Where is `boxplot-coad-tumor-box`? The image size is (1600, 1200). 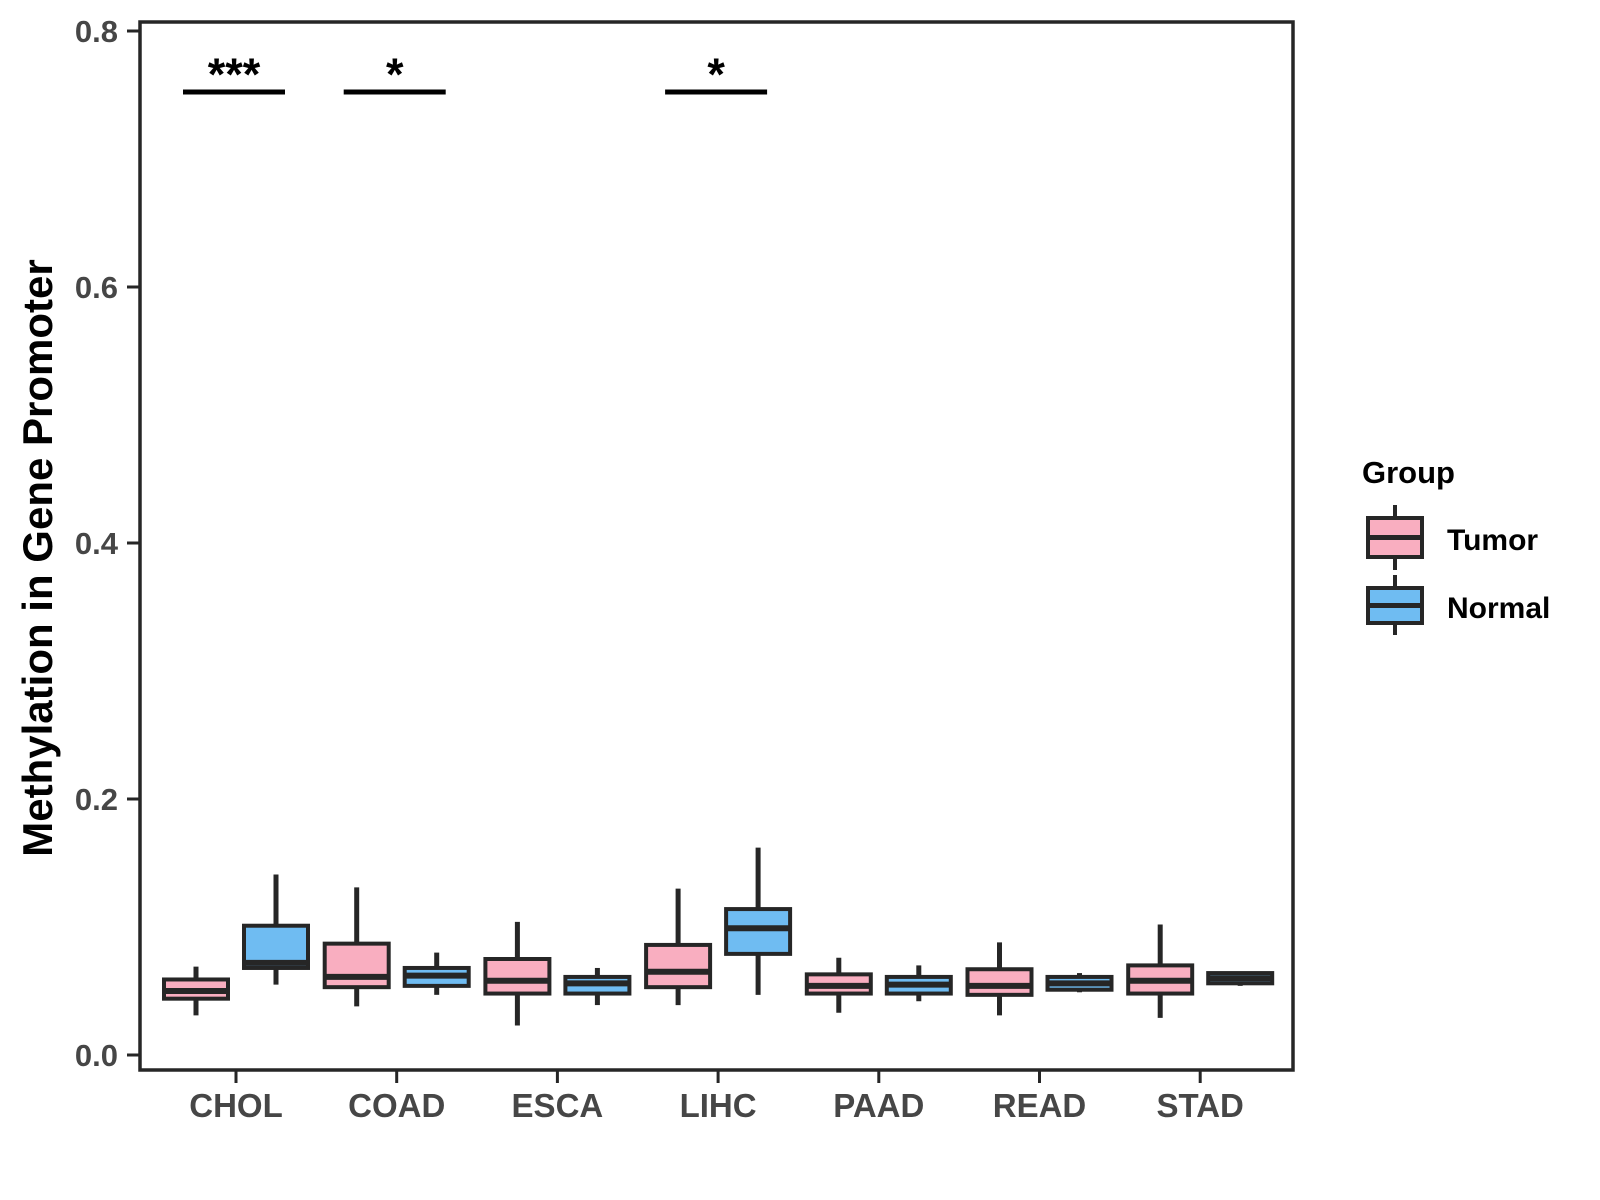 boxplot-coad-tumor-box is located at coordinates (356, 965).